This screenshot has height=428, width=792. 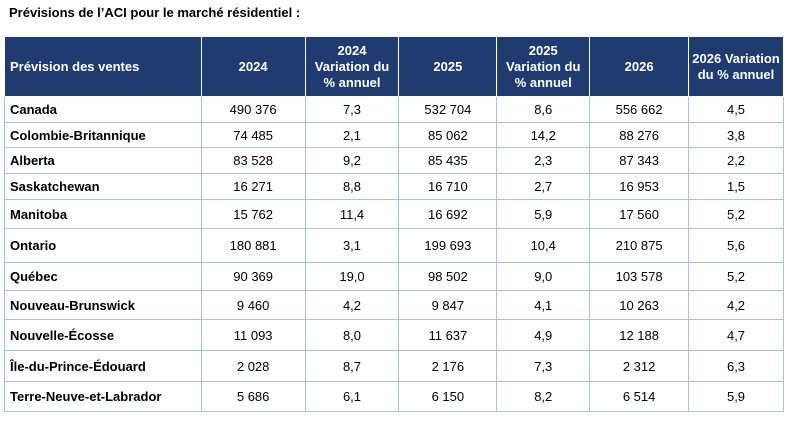 What do you see at coordinates (543, 135) in the screenshot?
I see `value-cell: 14,2` at bounding box center [543, 135].